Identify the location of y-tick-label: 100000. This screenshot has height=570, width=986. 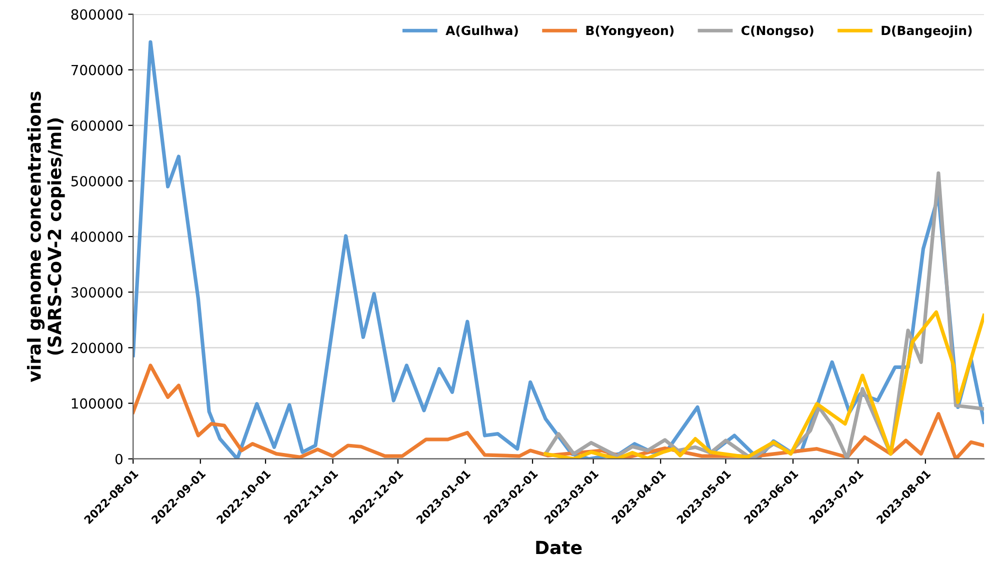
(97, 403).